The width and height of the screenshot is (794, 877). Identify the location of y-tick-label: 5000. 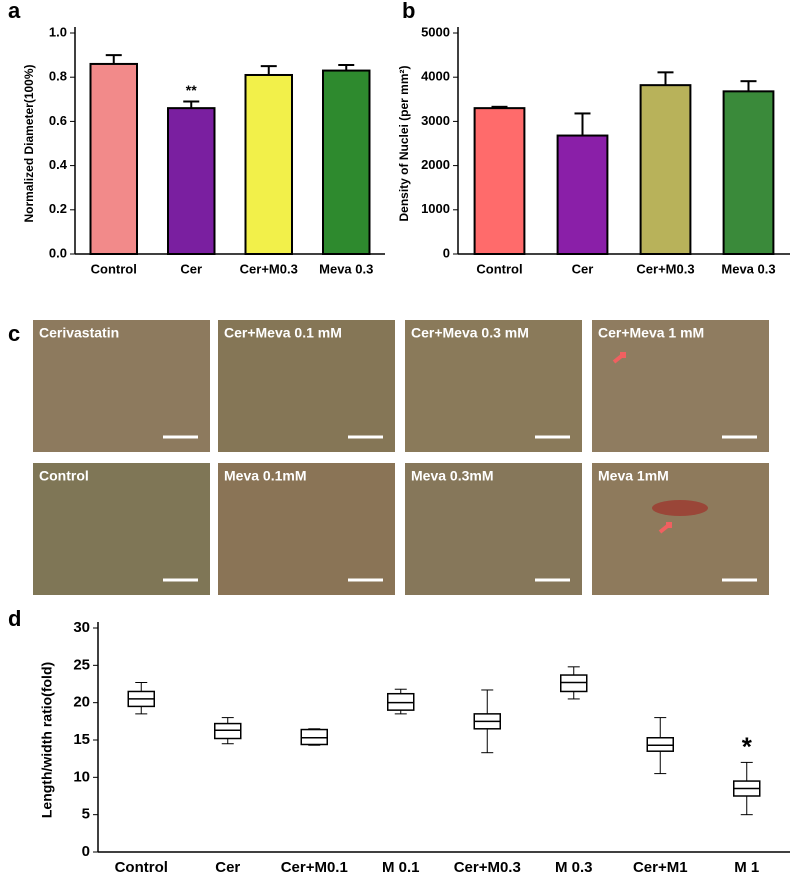
(435, 31).